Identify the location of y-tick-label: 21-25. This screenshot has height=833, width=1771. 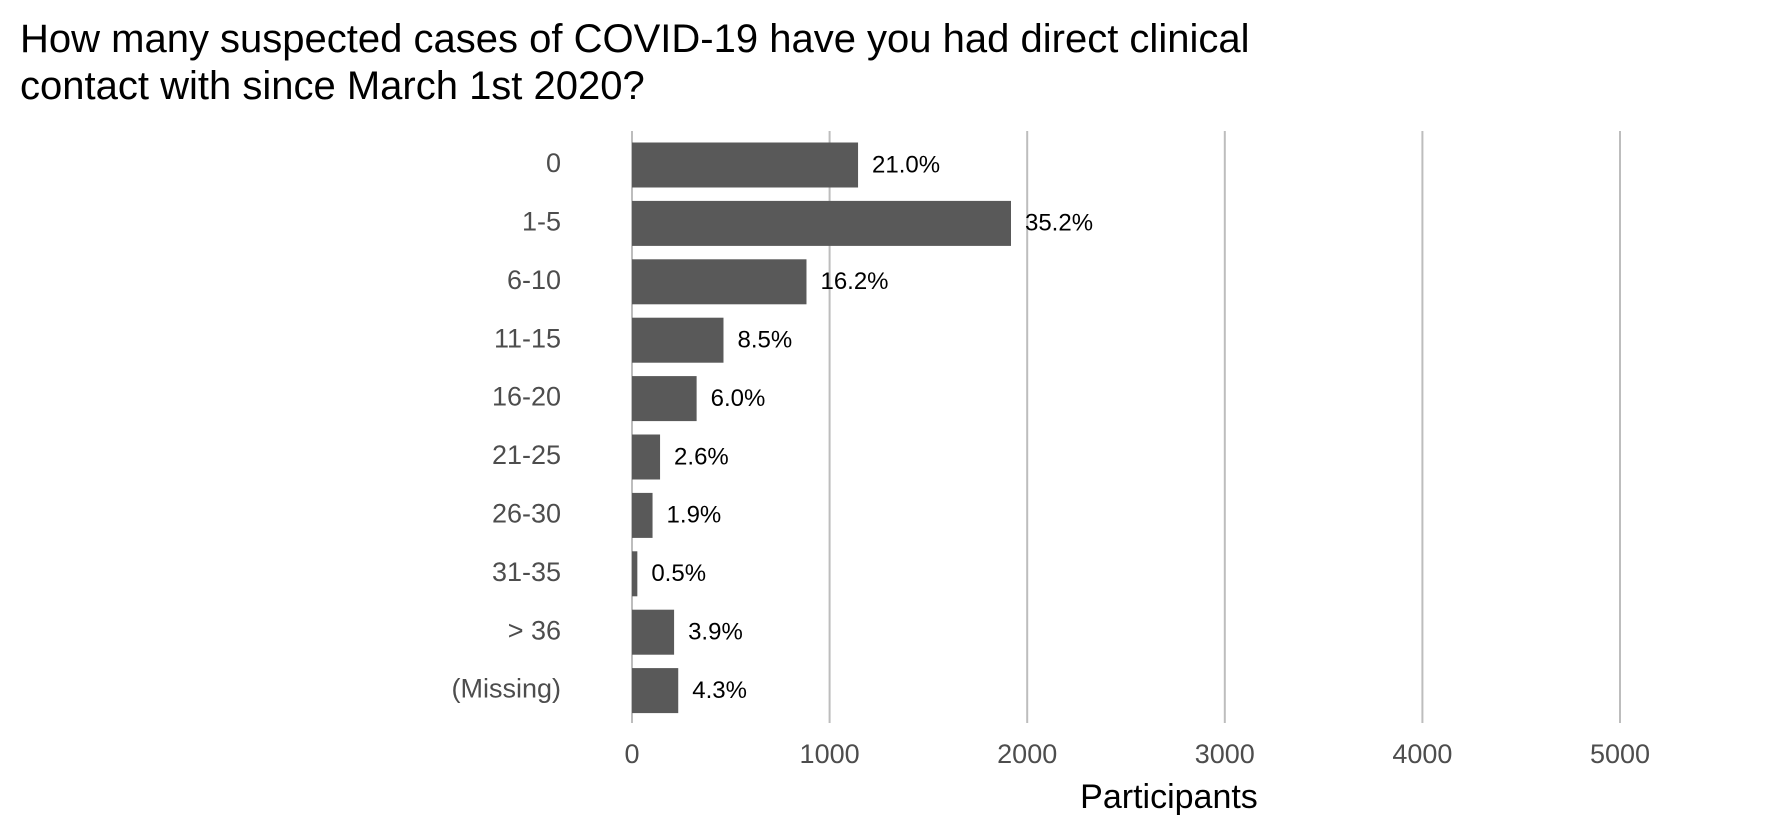
(526, 455).